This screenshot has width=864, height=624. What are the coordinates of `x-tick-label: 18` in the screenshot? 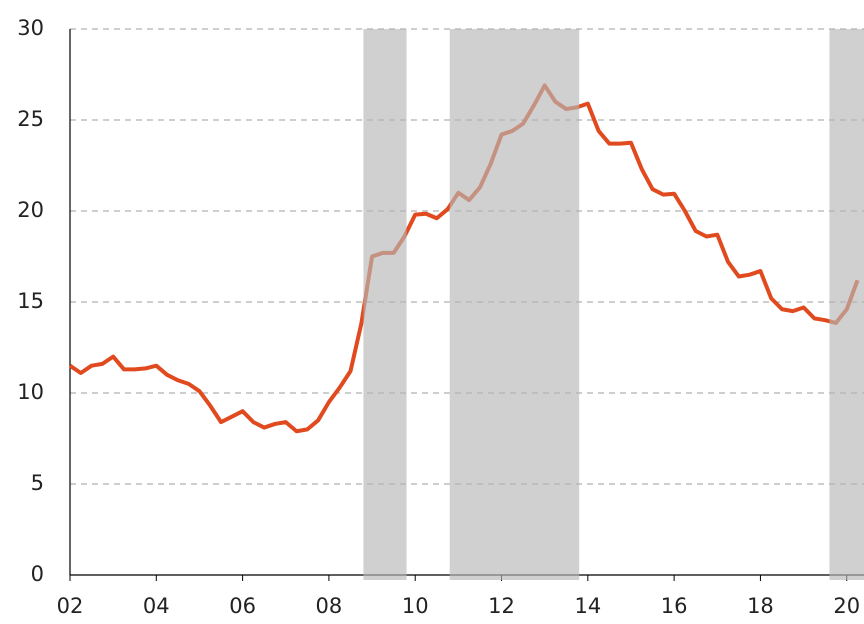 It's located at (760, 606).